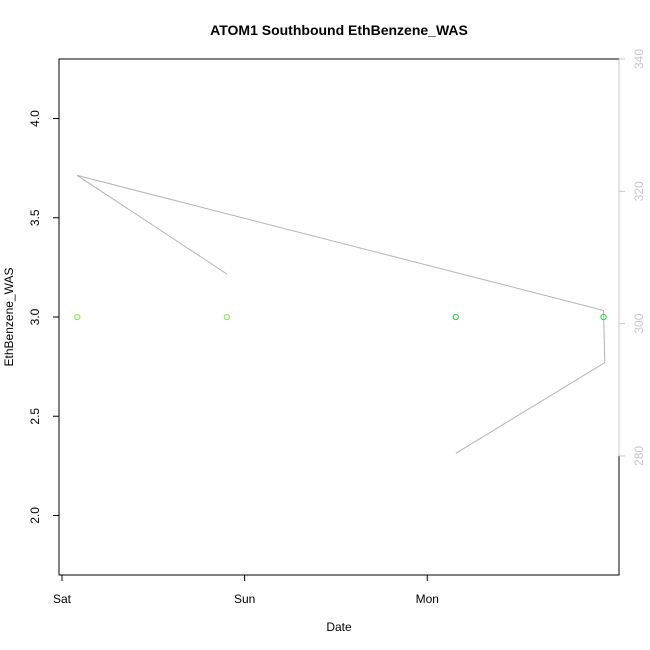  Describe the element at coordinates (35, 416) in the screenshot. I see `y-left-tick-label: 2.5` at that location.